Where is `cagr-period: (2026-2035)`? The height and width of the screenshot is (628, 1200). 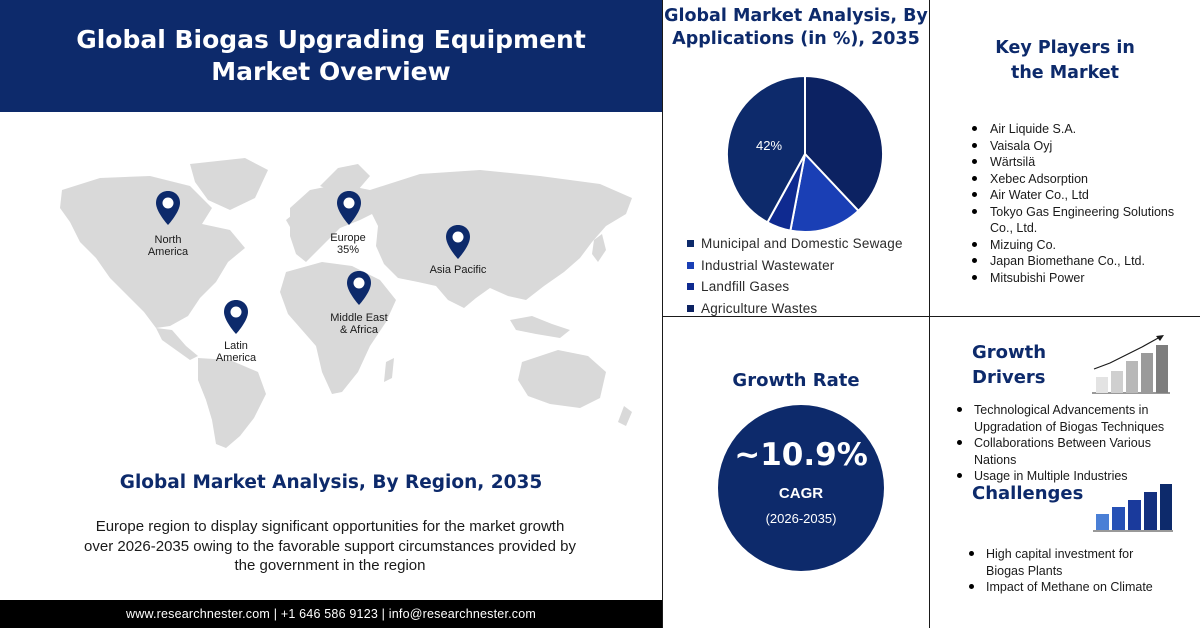
cagr-period: (2026-2035) is located at coordinates (801, 518).